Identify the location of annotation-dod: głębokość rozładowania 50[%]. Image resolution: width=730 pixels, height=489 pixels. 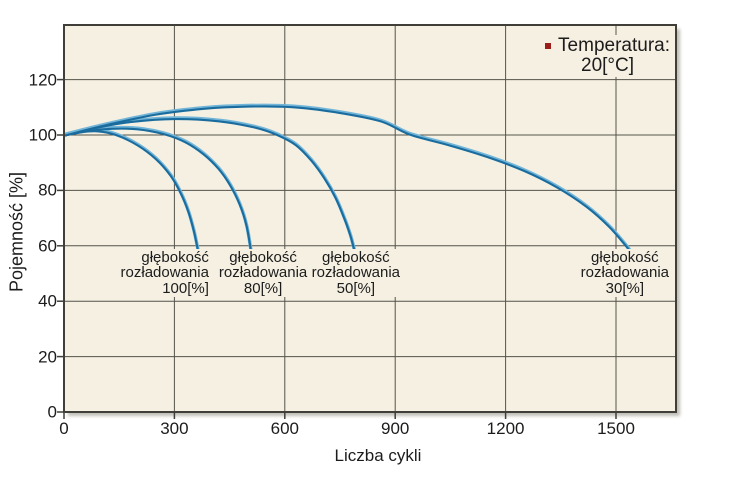
(356, 273).